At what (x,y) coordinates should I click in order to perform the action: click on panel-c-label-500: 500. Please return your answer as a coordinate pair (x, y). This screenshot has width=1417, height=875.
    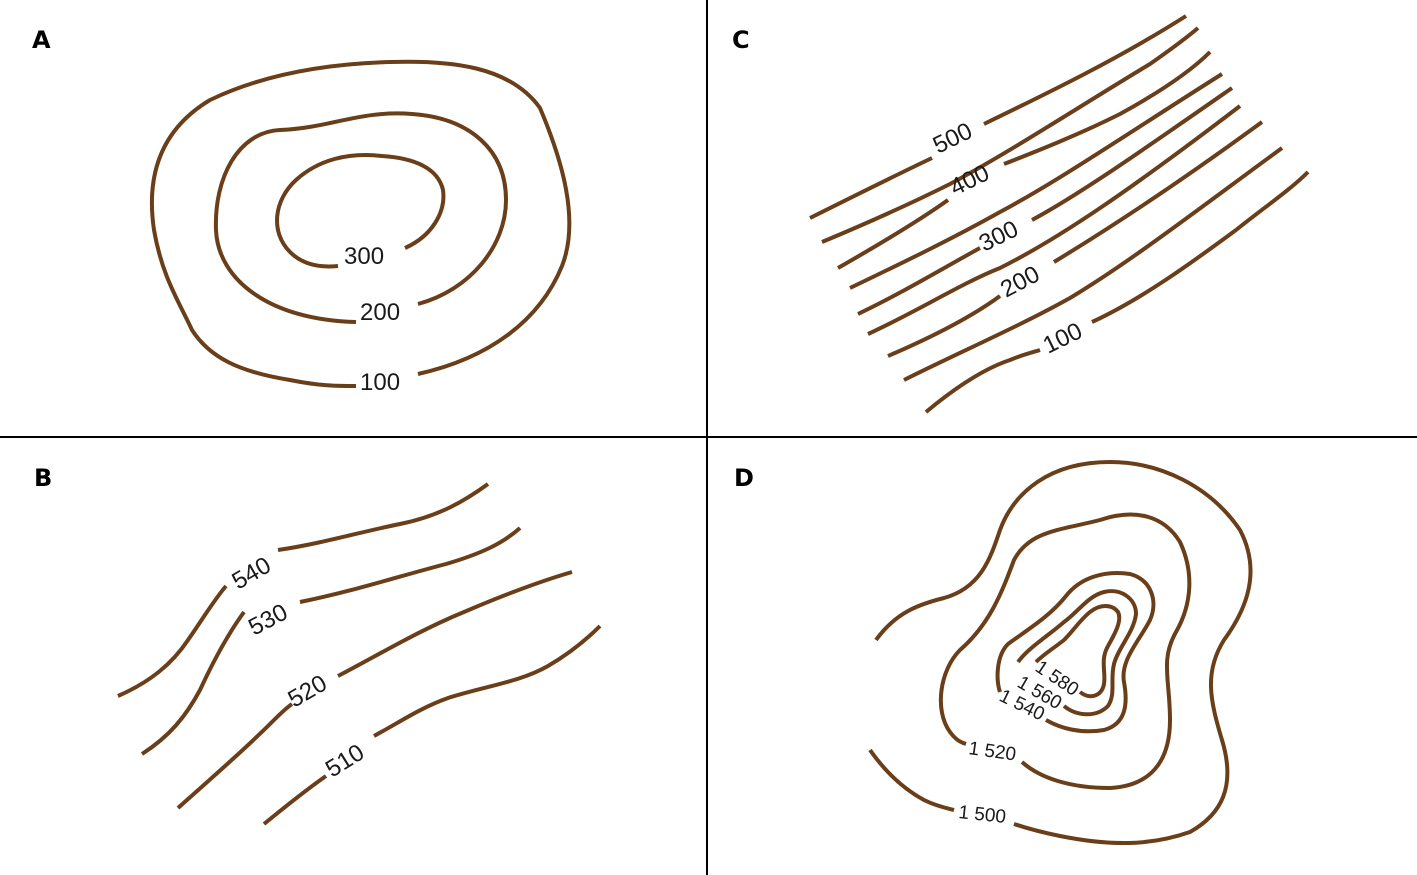
    Looking at the image, I should click on (953, 139).